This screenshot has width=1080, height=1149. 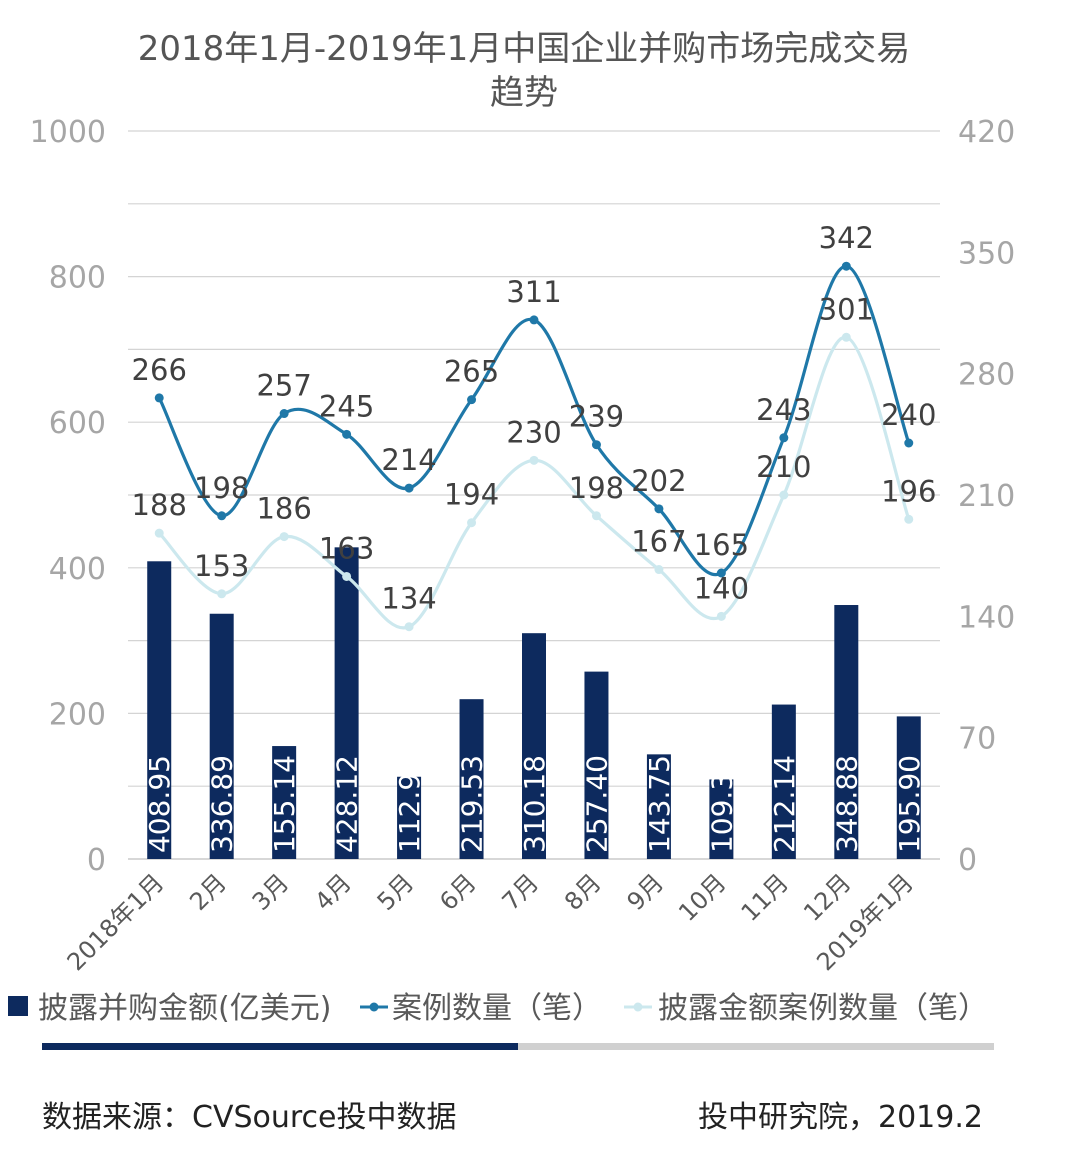 What do you see at coordinates (77, 714) in the screenshot?
I see `y-left-tick-label: 200` at bounding box center [77, 714].